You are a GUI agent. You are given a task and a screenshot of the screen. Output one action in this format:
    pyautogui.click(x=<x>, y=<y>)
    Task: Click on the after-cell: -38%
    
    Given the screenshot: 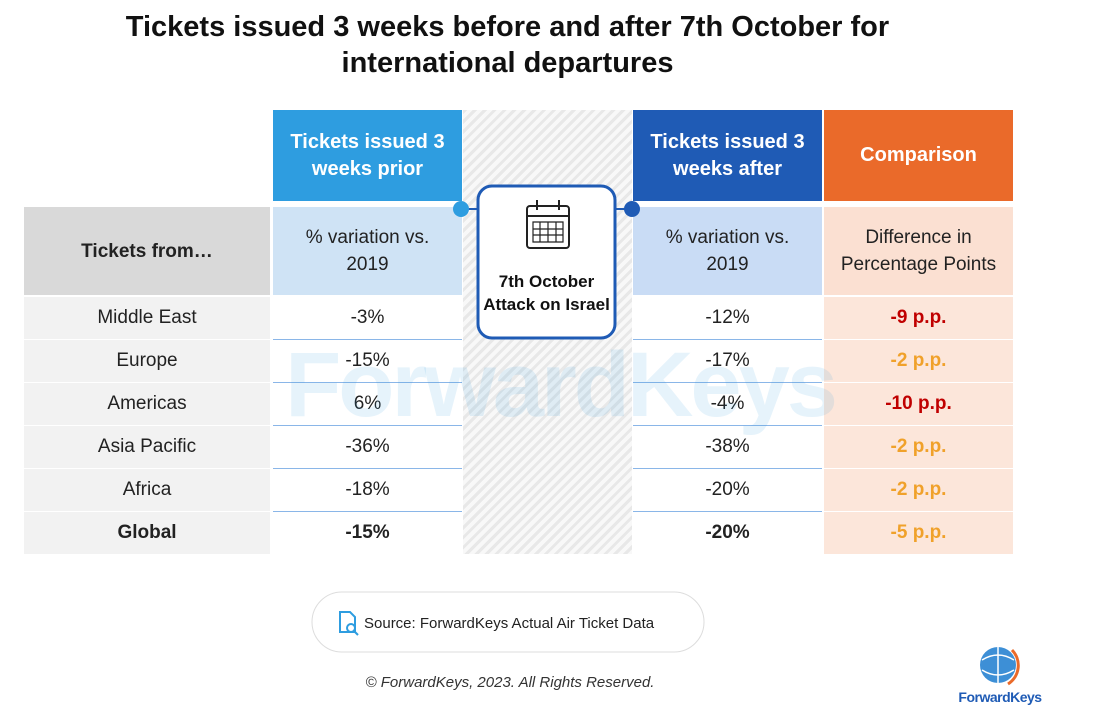 What is the action you would take?
    pyautogui.click(x=727, y=446)
    